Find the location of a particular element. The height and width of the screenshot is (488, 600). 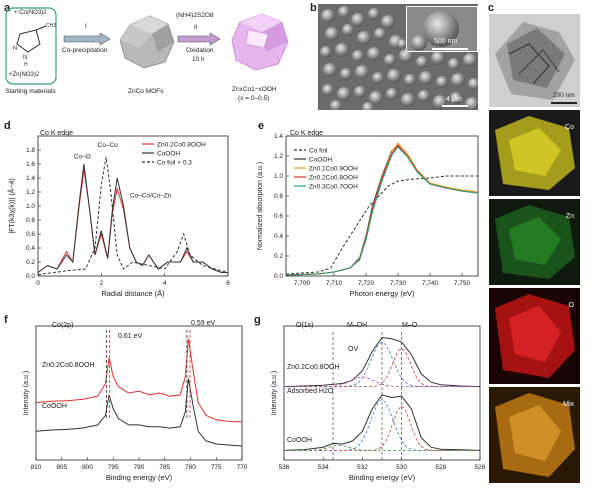

f-trace-top: Zn0.2Co0.8OOH is located at coordinates (68, 365).